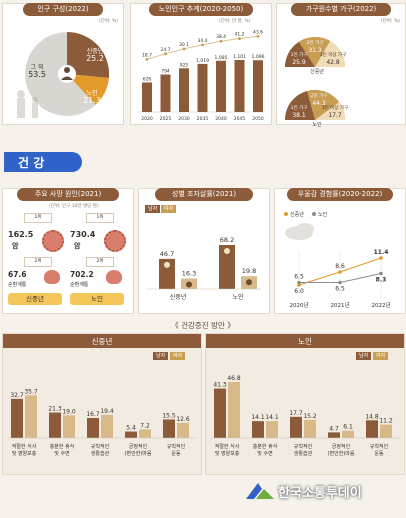 Image resolution: width=406 pixels, height=518 pixels. What do you see at coordinates (138, 453) in the screenshot?
I see `practice-category-label: (편안한)마음` at bounding box center [138, 453].